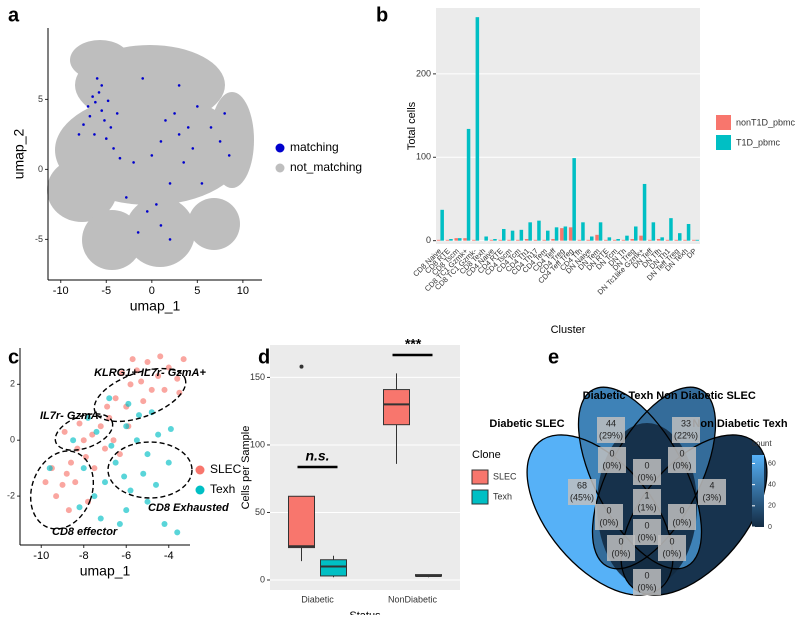 This screenshot has height=620, width=797. Describe the element at coordinates (486, 455) in the screenshot. I see `legend-title: Clone` at that location.